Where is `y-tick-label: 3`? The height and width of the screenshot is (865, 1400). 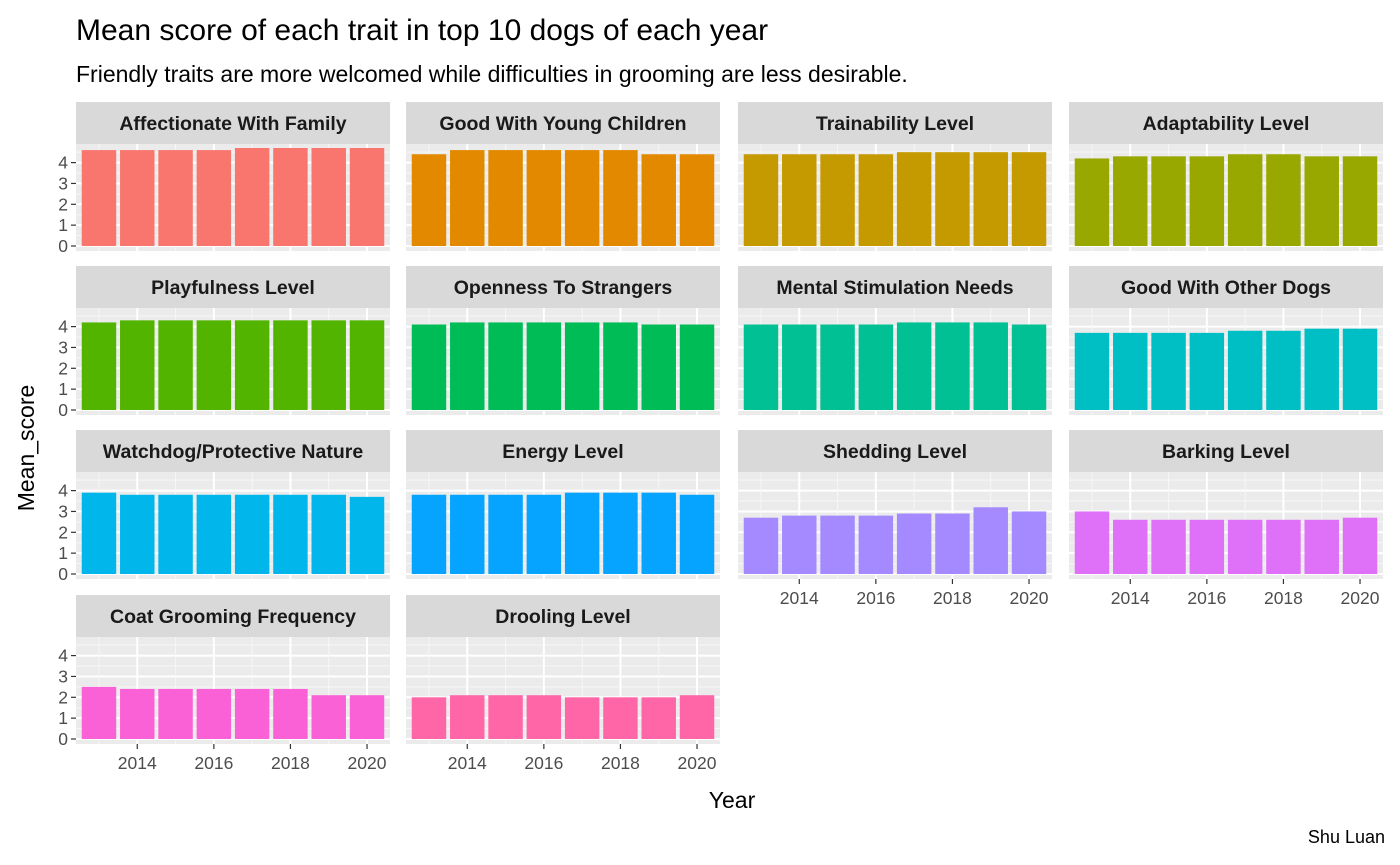 y-tick-label: 3 is located at coordinates (63, 347).